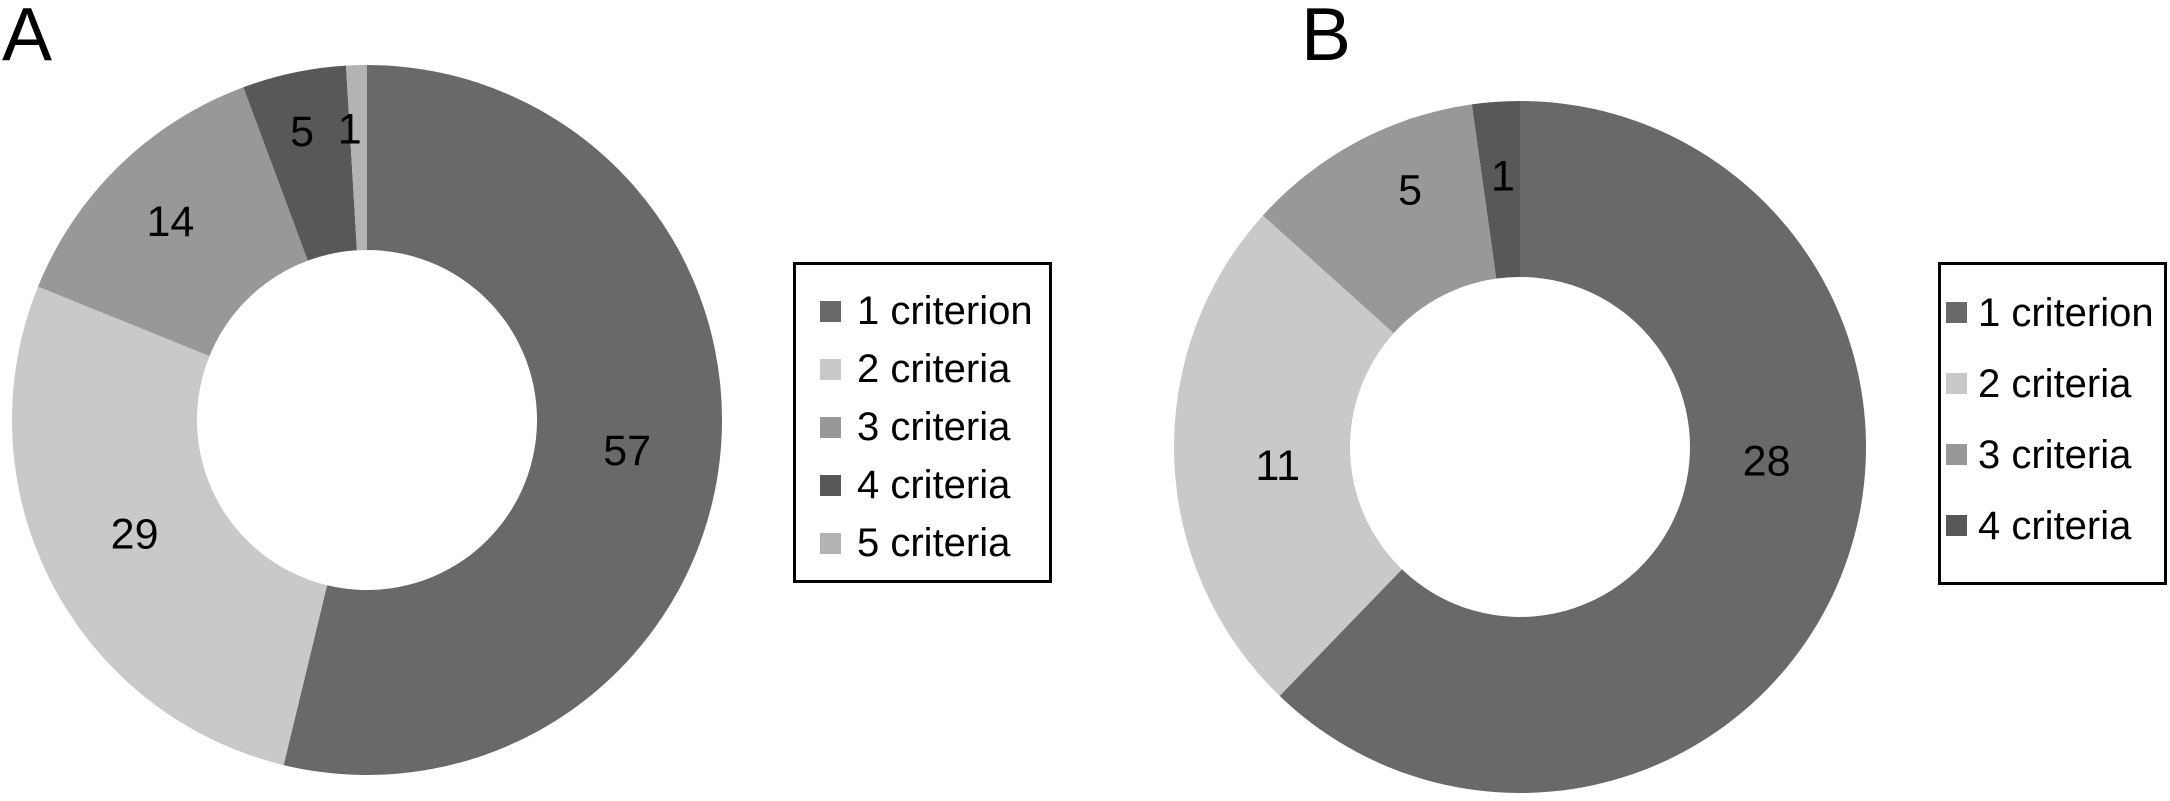 This screenshot has height=801, width=2170. I want to click on panel-label-a: A, so click(27, 38).